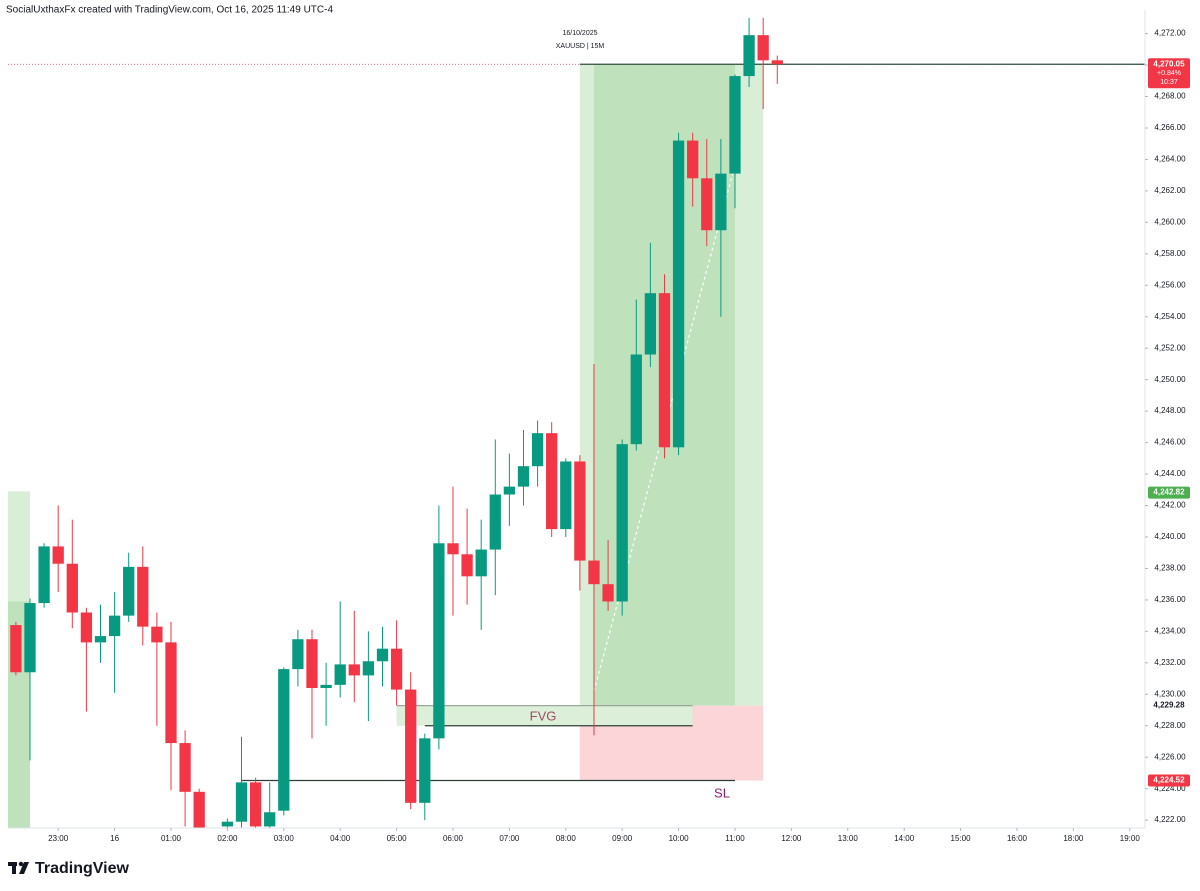 This screenshot has height=891, width=1200. Describe the element at coordinates (114, 838) in the screenshot. I see `x-tick-label: 16` at that location.